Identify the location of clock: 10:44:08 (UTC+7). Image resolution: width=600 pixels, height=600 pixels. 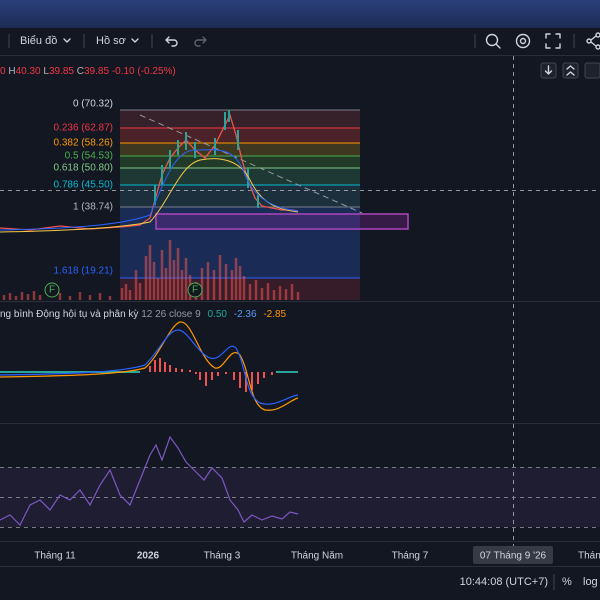
(504, 582).